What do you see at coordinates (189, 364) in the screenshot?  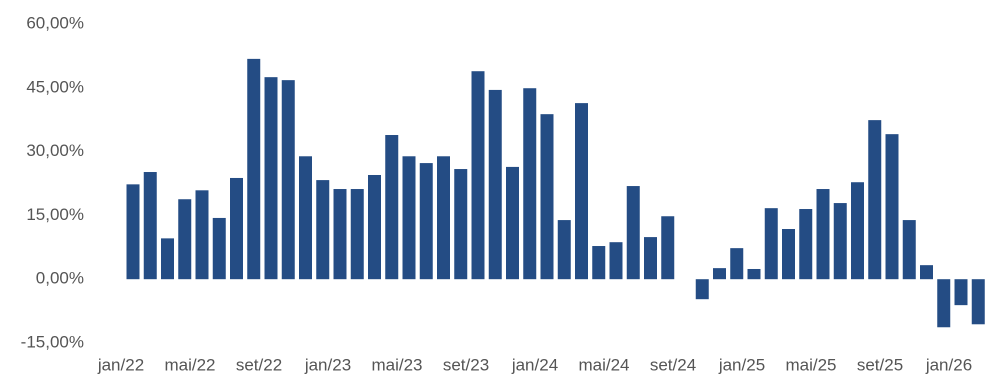 I see `x-tick-label: mai/22` at bounding box center [189, 364].